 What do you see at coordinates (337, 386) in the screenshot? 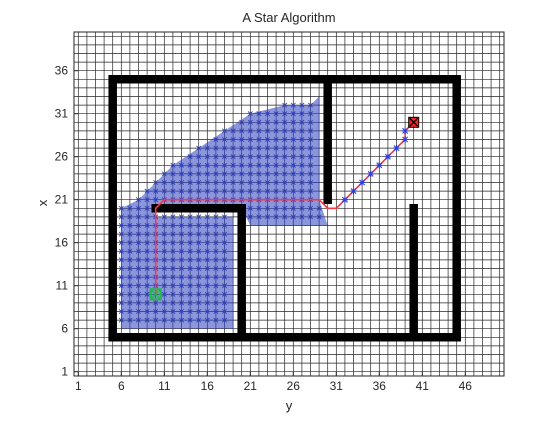
I see `x-tick-label: 31` at bounding box center [337, 386].